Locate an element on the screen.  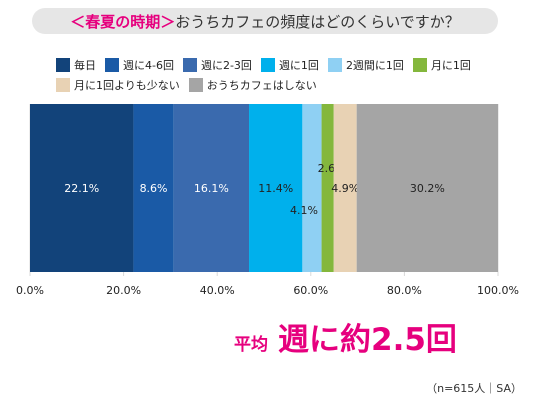
title-period: ＜春夏の時期＞ is located at coordinates (123, 21).